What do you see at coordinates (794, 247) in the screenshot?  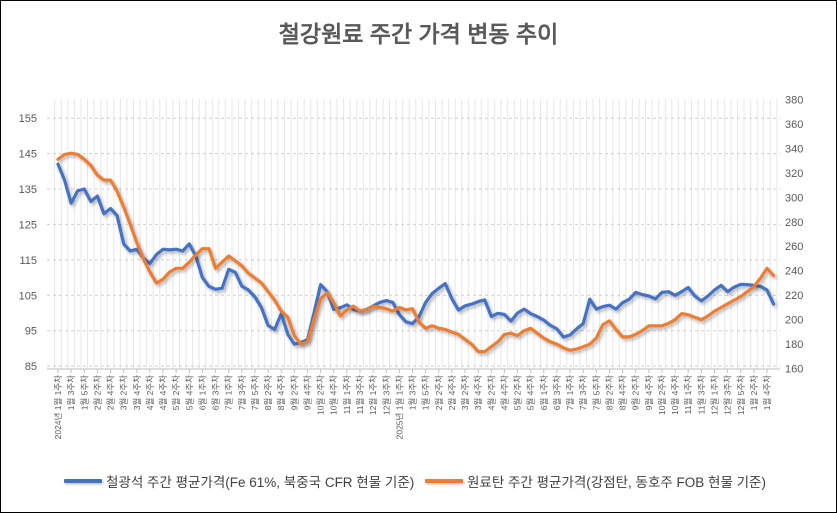 I see `svg-text: 260` at bounding box center [794, 247].